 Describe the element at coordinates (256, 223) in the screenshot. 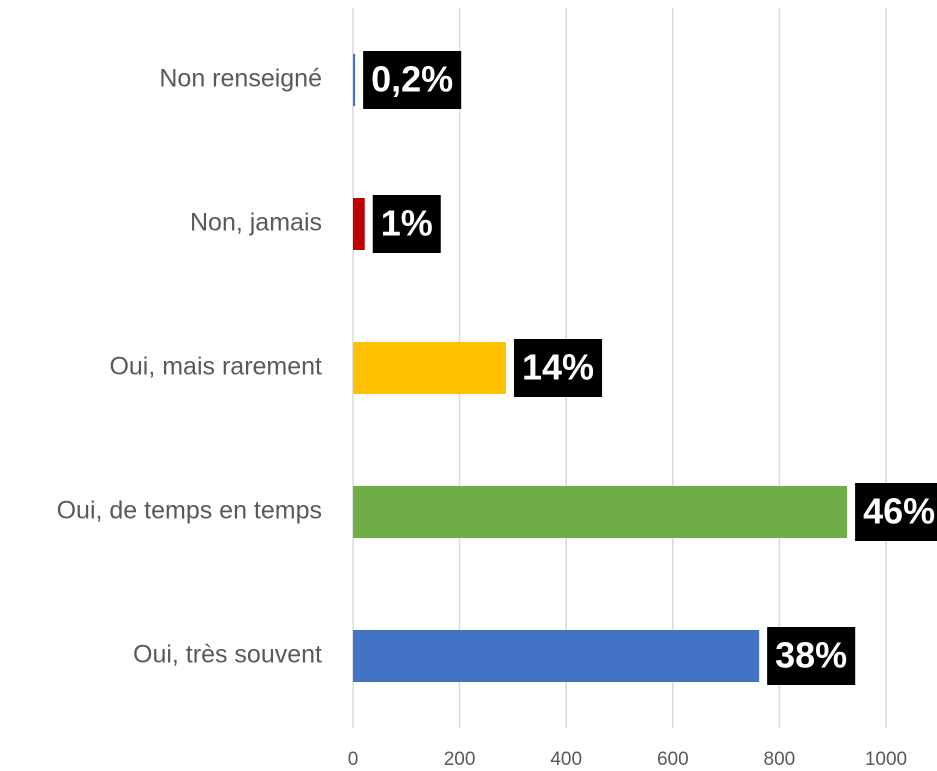

I see `y-tick-label: Non, jamais` at that location.